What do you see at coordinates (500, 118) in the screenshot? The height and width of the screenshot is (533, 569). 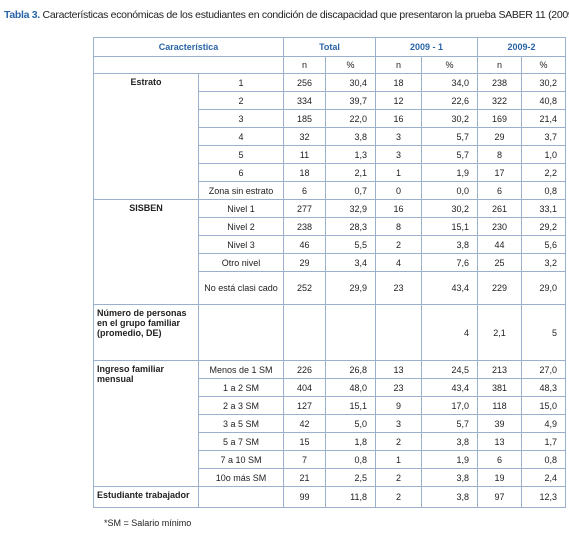 I see `value-cell: 169` at bounding box center [500, 118].